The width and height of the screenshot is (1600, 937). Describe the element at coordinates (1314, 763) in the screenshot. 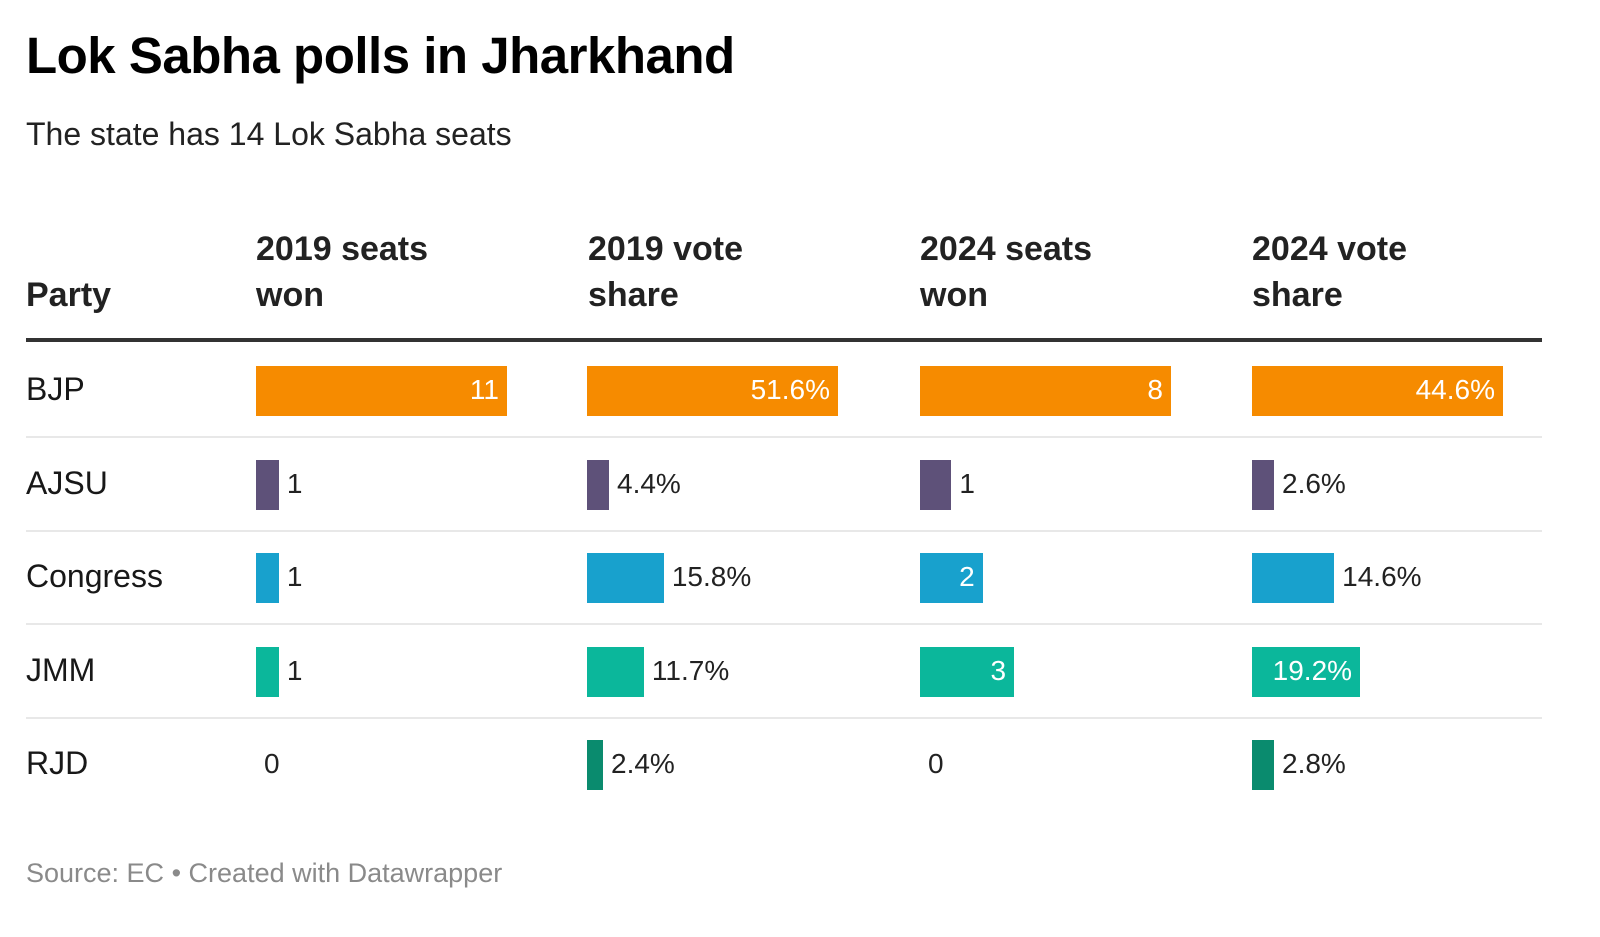

I see `bar-value-label: 2.8%` at that location.